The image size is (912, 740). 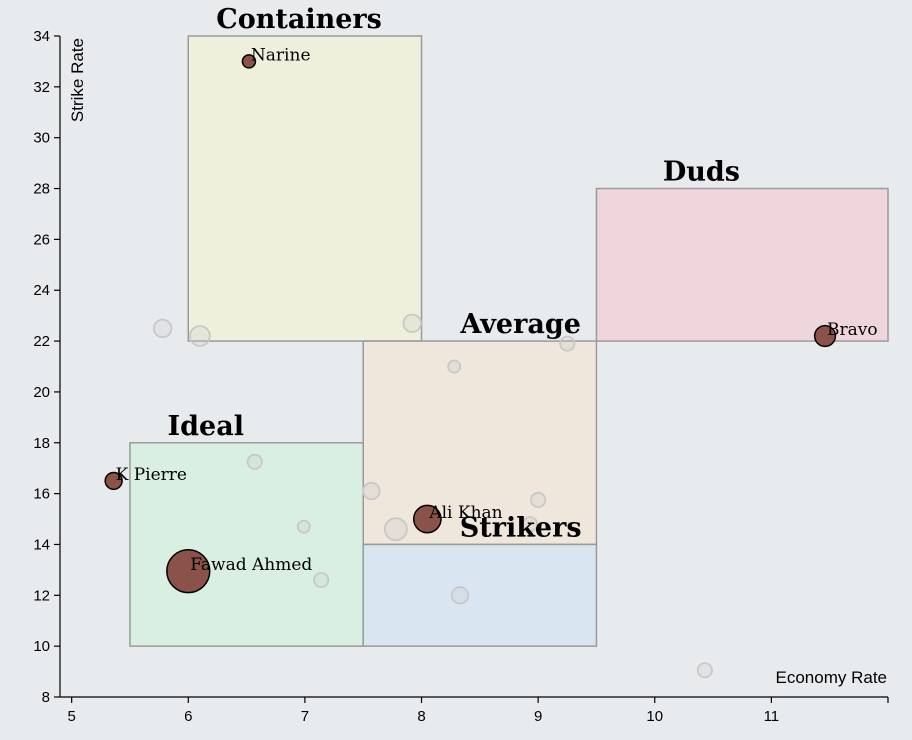 I want to click on point-narine, so click(x=249, y=61).